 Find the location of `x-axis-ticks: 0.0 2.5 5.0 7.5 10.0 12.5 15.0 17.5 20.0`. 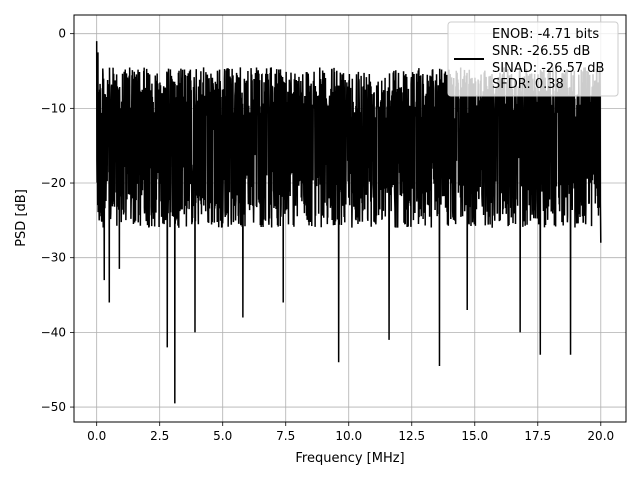

x-axis-ticks: 0.0 2.5 5.0 7.5 10.0 12.5 15.0 17.5 20.0 is located at coordinates (350, 432).